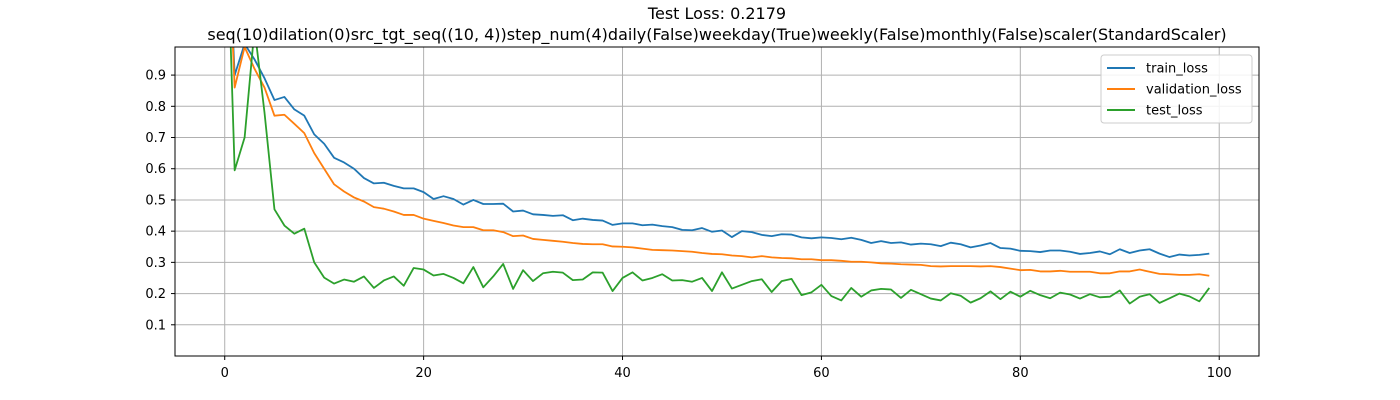 This screenshot has height=400, width=1400. I want to click on y-tick-label: 0.9, so click(155, 76).